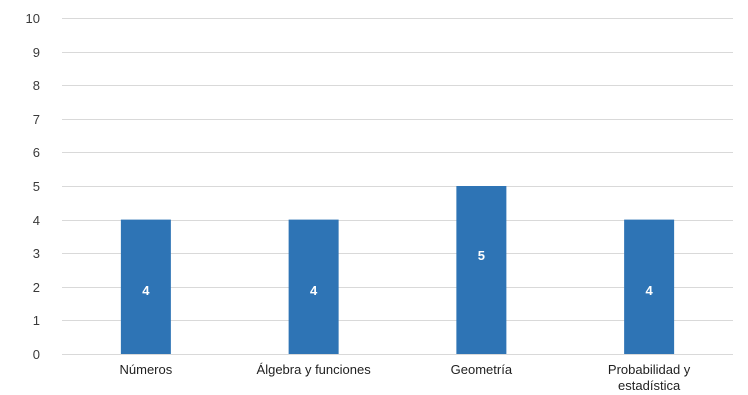 Image resolution: width=748 pixels, height=395 pixels. I want to click on y-tick-label: 4, so click(36, 220).